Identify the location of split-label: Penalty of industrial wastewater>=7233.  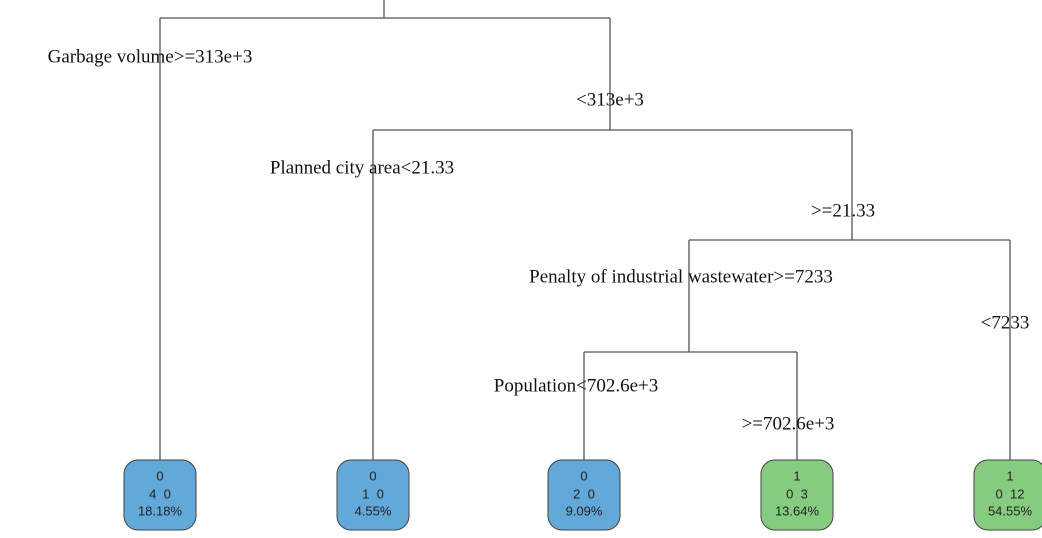
(681, 276).